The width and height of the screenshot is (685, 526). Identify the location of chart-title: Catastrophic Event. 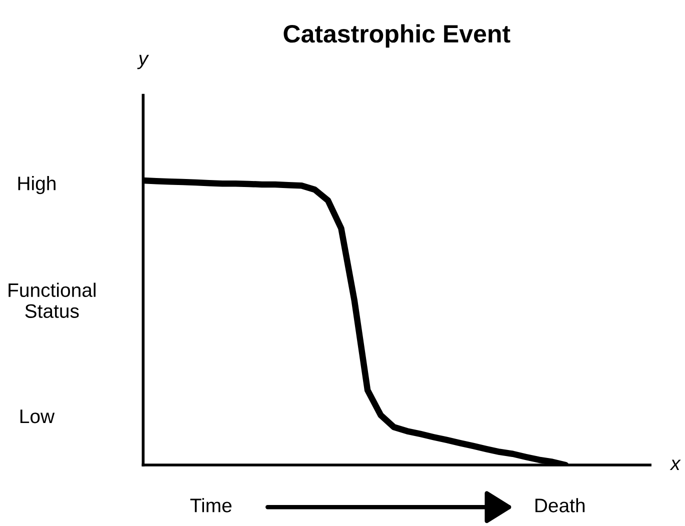
(397, 36).